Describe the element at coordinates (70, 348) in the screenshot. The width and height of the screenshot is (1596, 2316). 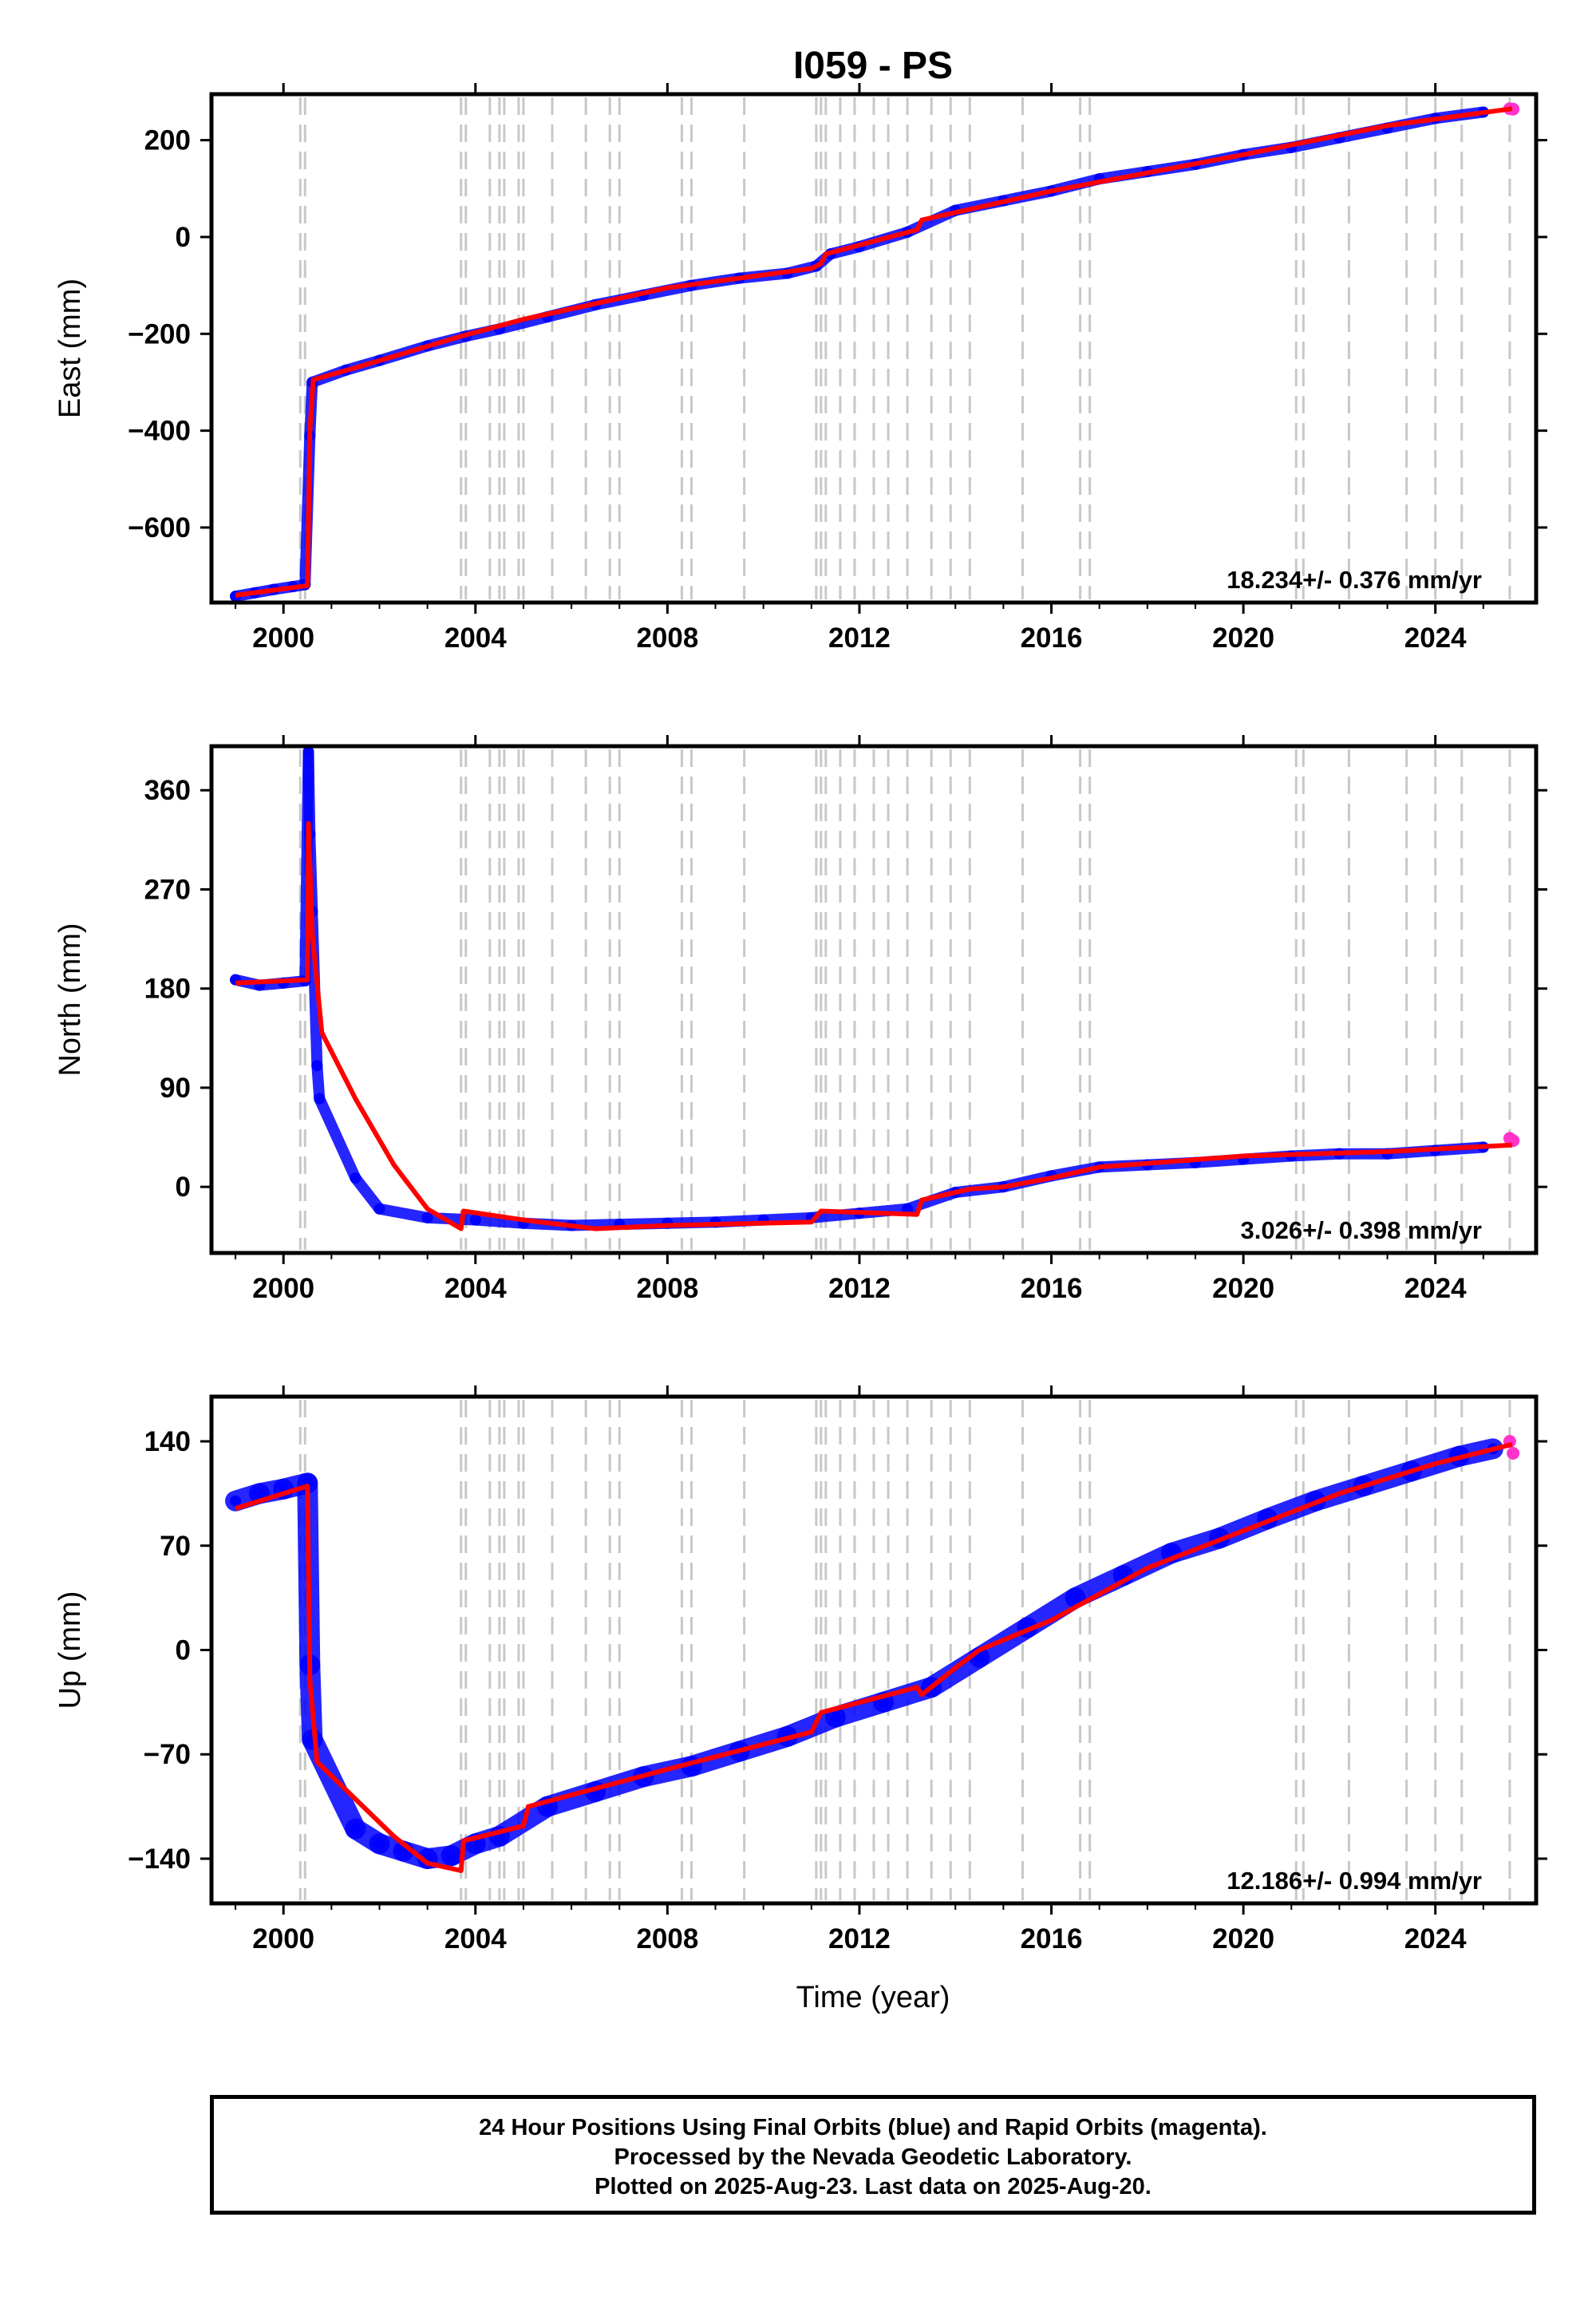
I see `y-axis-label: East (mm)` at that location.